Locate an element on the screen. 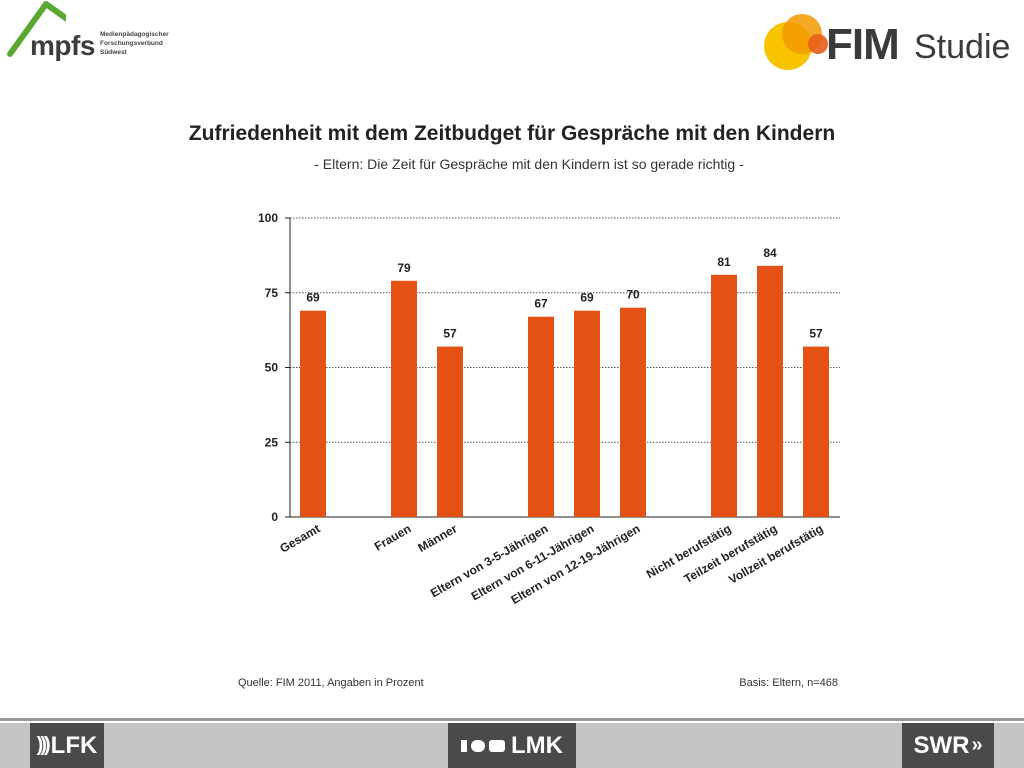  lfk-logo-text: LFK is located at coordinates (74, 745).